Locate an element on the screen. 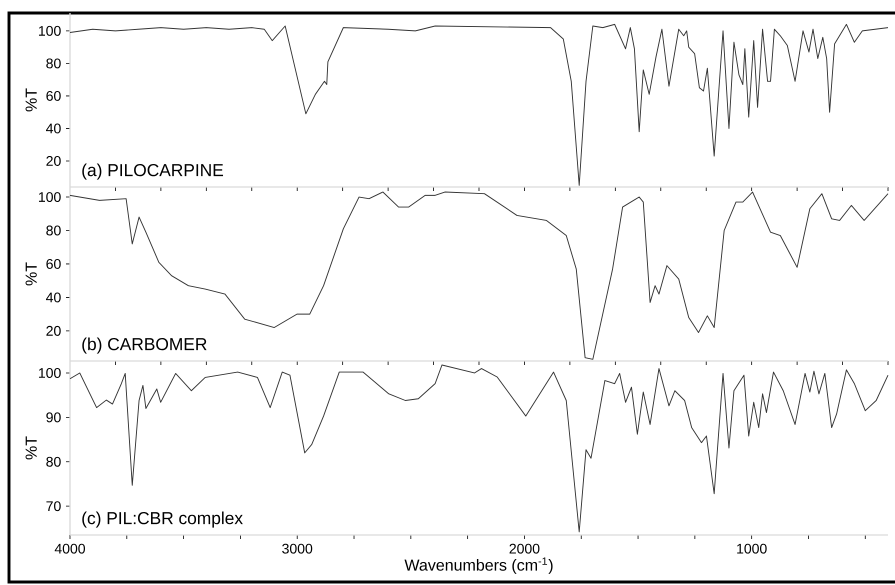 This screenshot has width=895, height=585. annotation: (b) CARBOMER is located at coordinates (144, 346).